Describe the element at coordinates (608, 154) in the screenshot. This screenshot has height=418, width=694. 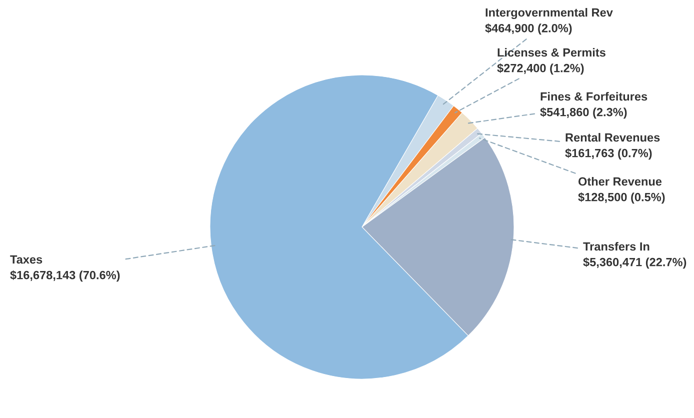
I see `data-label: $161,763 (0.7%)` at that location.